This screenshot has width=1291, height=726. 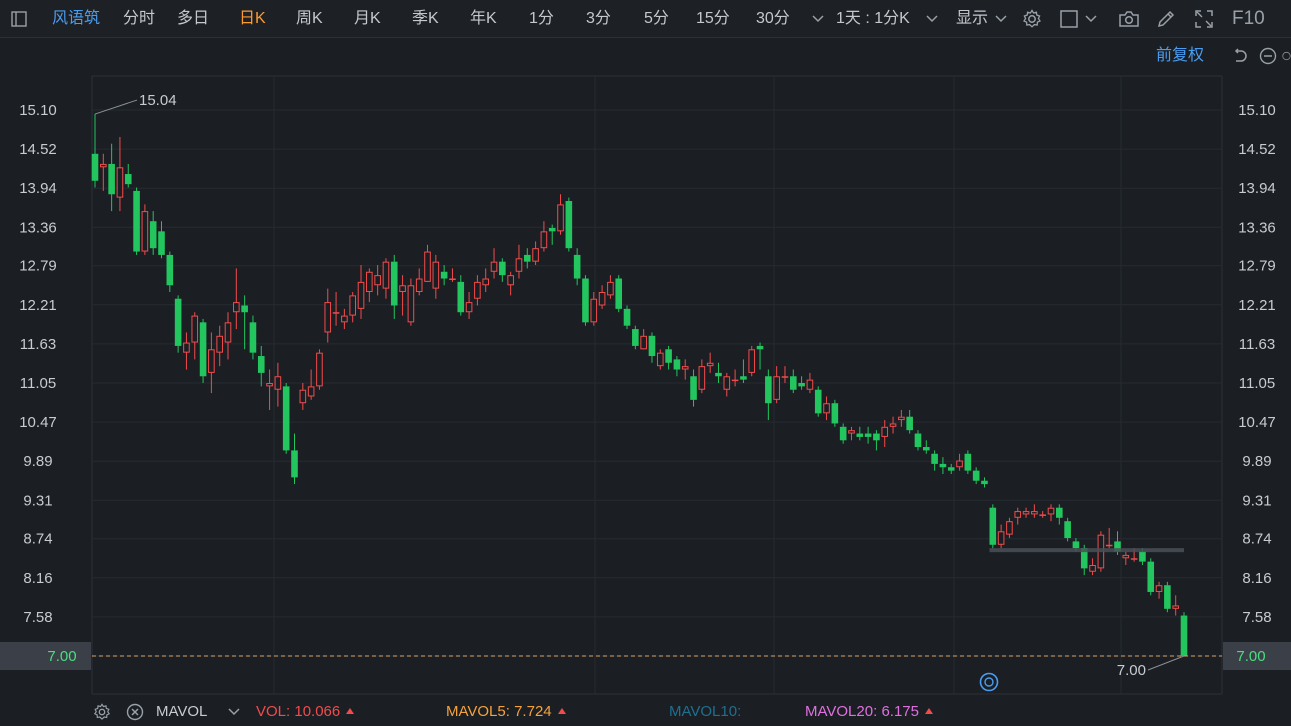 I want to click on period-select-chevron-icon, so click(x=932, y=18).